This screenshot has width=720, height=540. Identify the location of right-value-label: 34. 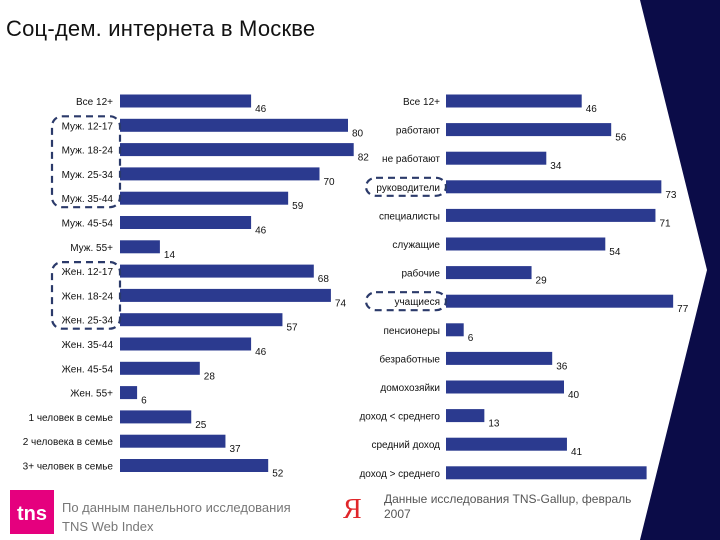
(556, 166).